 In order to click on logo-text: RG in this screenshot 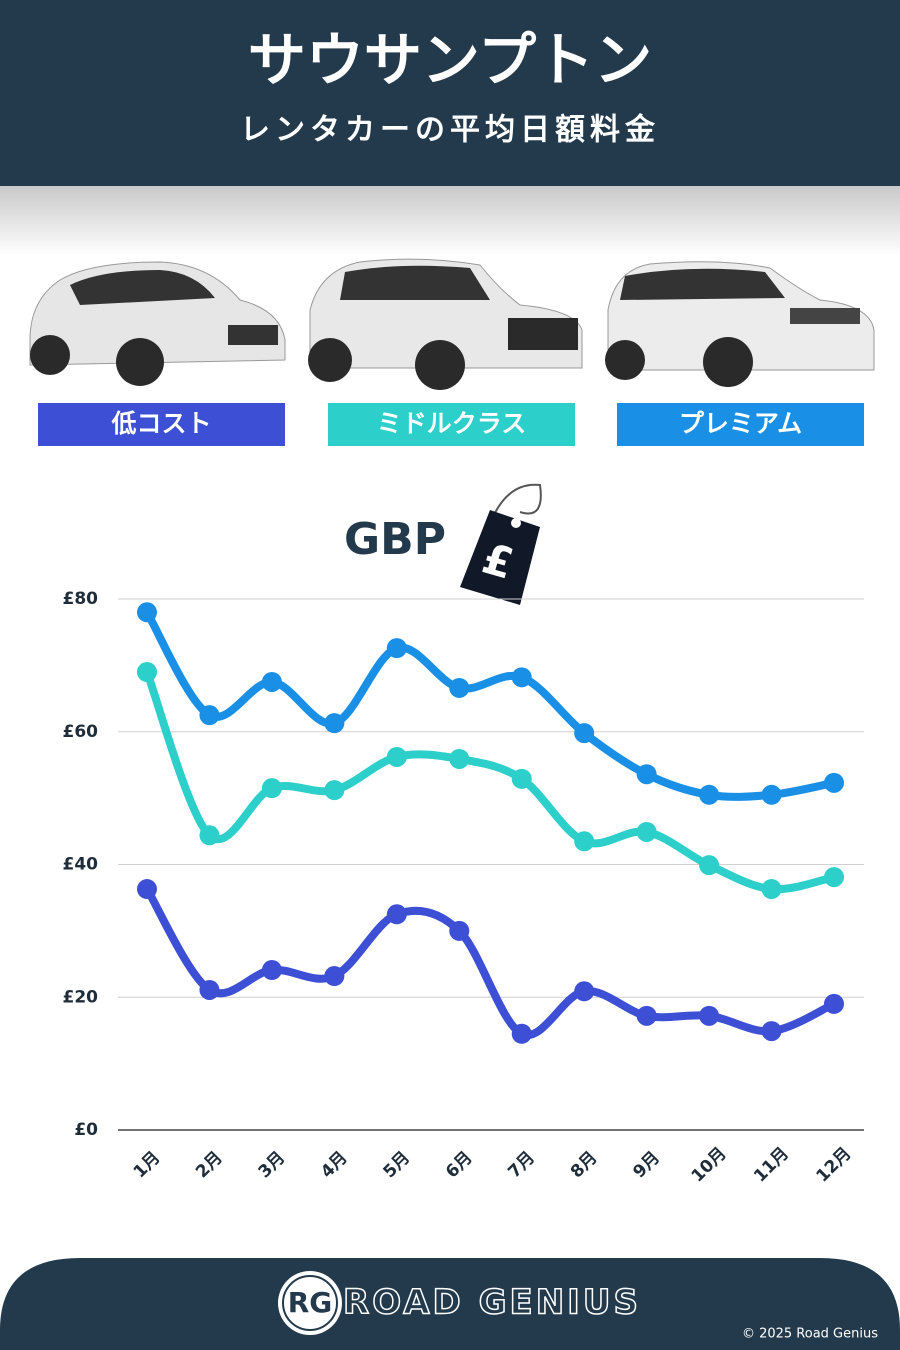, I will do `click(310, 1302)`.